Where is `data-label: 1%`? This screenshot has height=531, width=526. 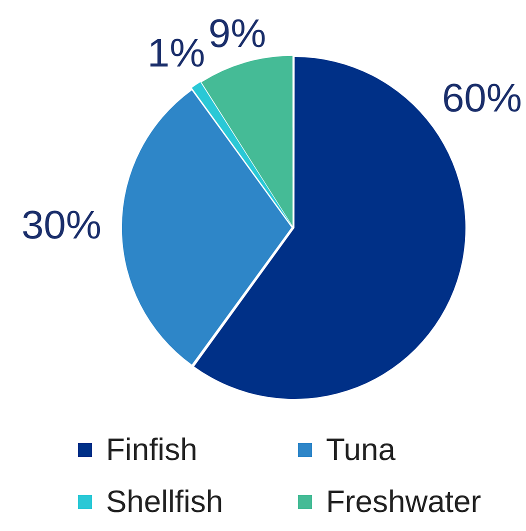 data-label: 1% is located at coordinates (176, 54).